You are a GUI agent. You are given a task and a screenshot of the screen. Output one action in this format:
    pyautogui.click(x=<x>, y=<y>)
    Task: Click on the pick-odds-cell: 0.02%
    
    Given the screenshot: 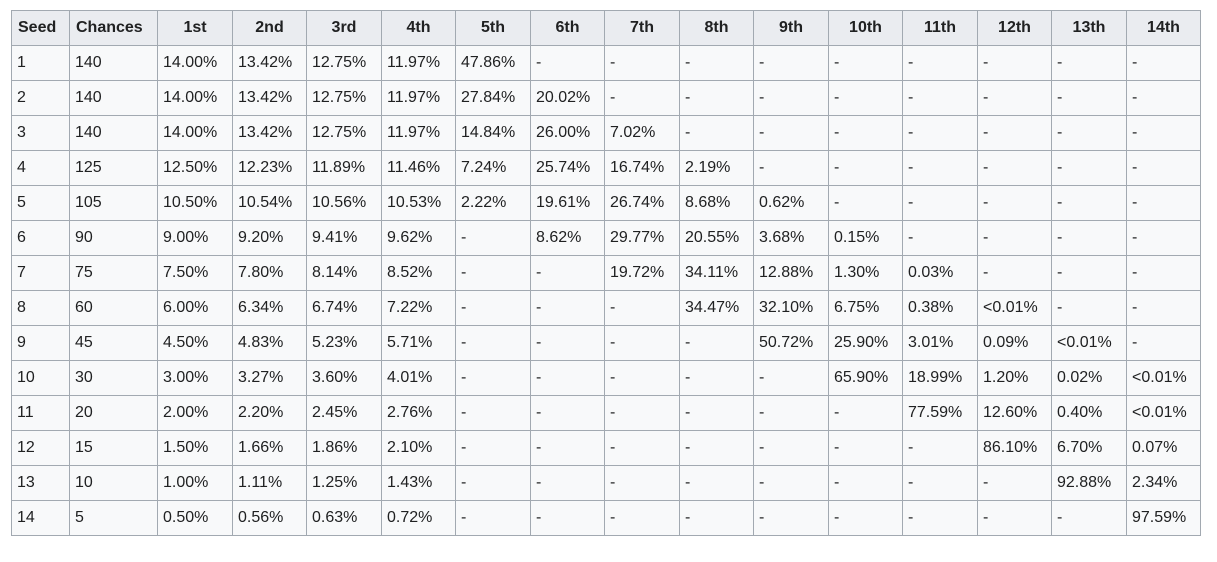 What is the action you would take?
    pyautogui.click(x=1089, y=378)
    